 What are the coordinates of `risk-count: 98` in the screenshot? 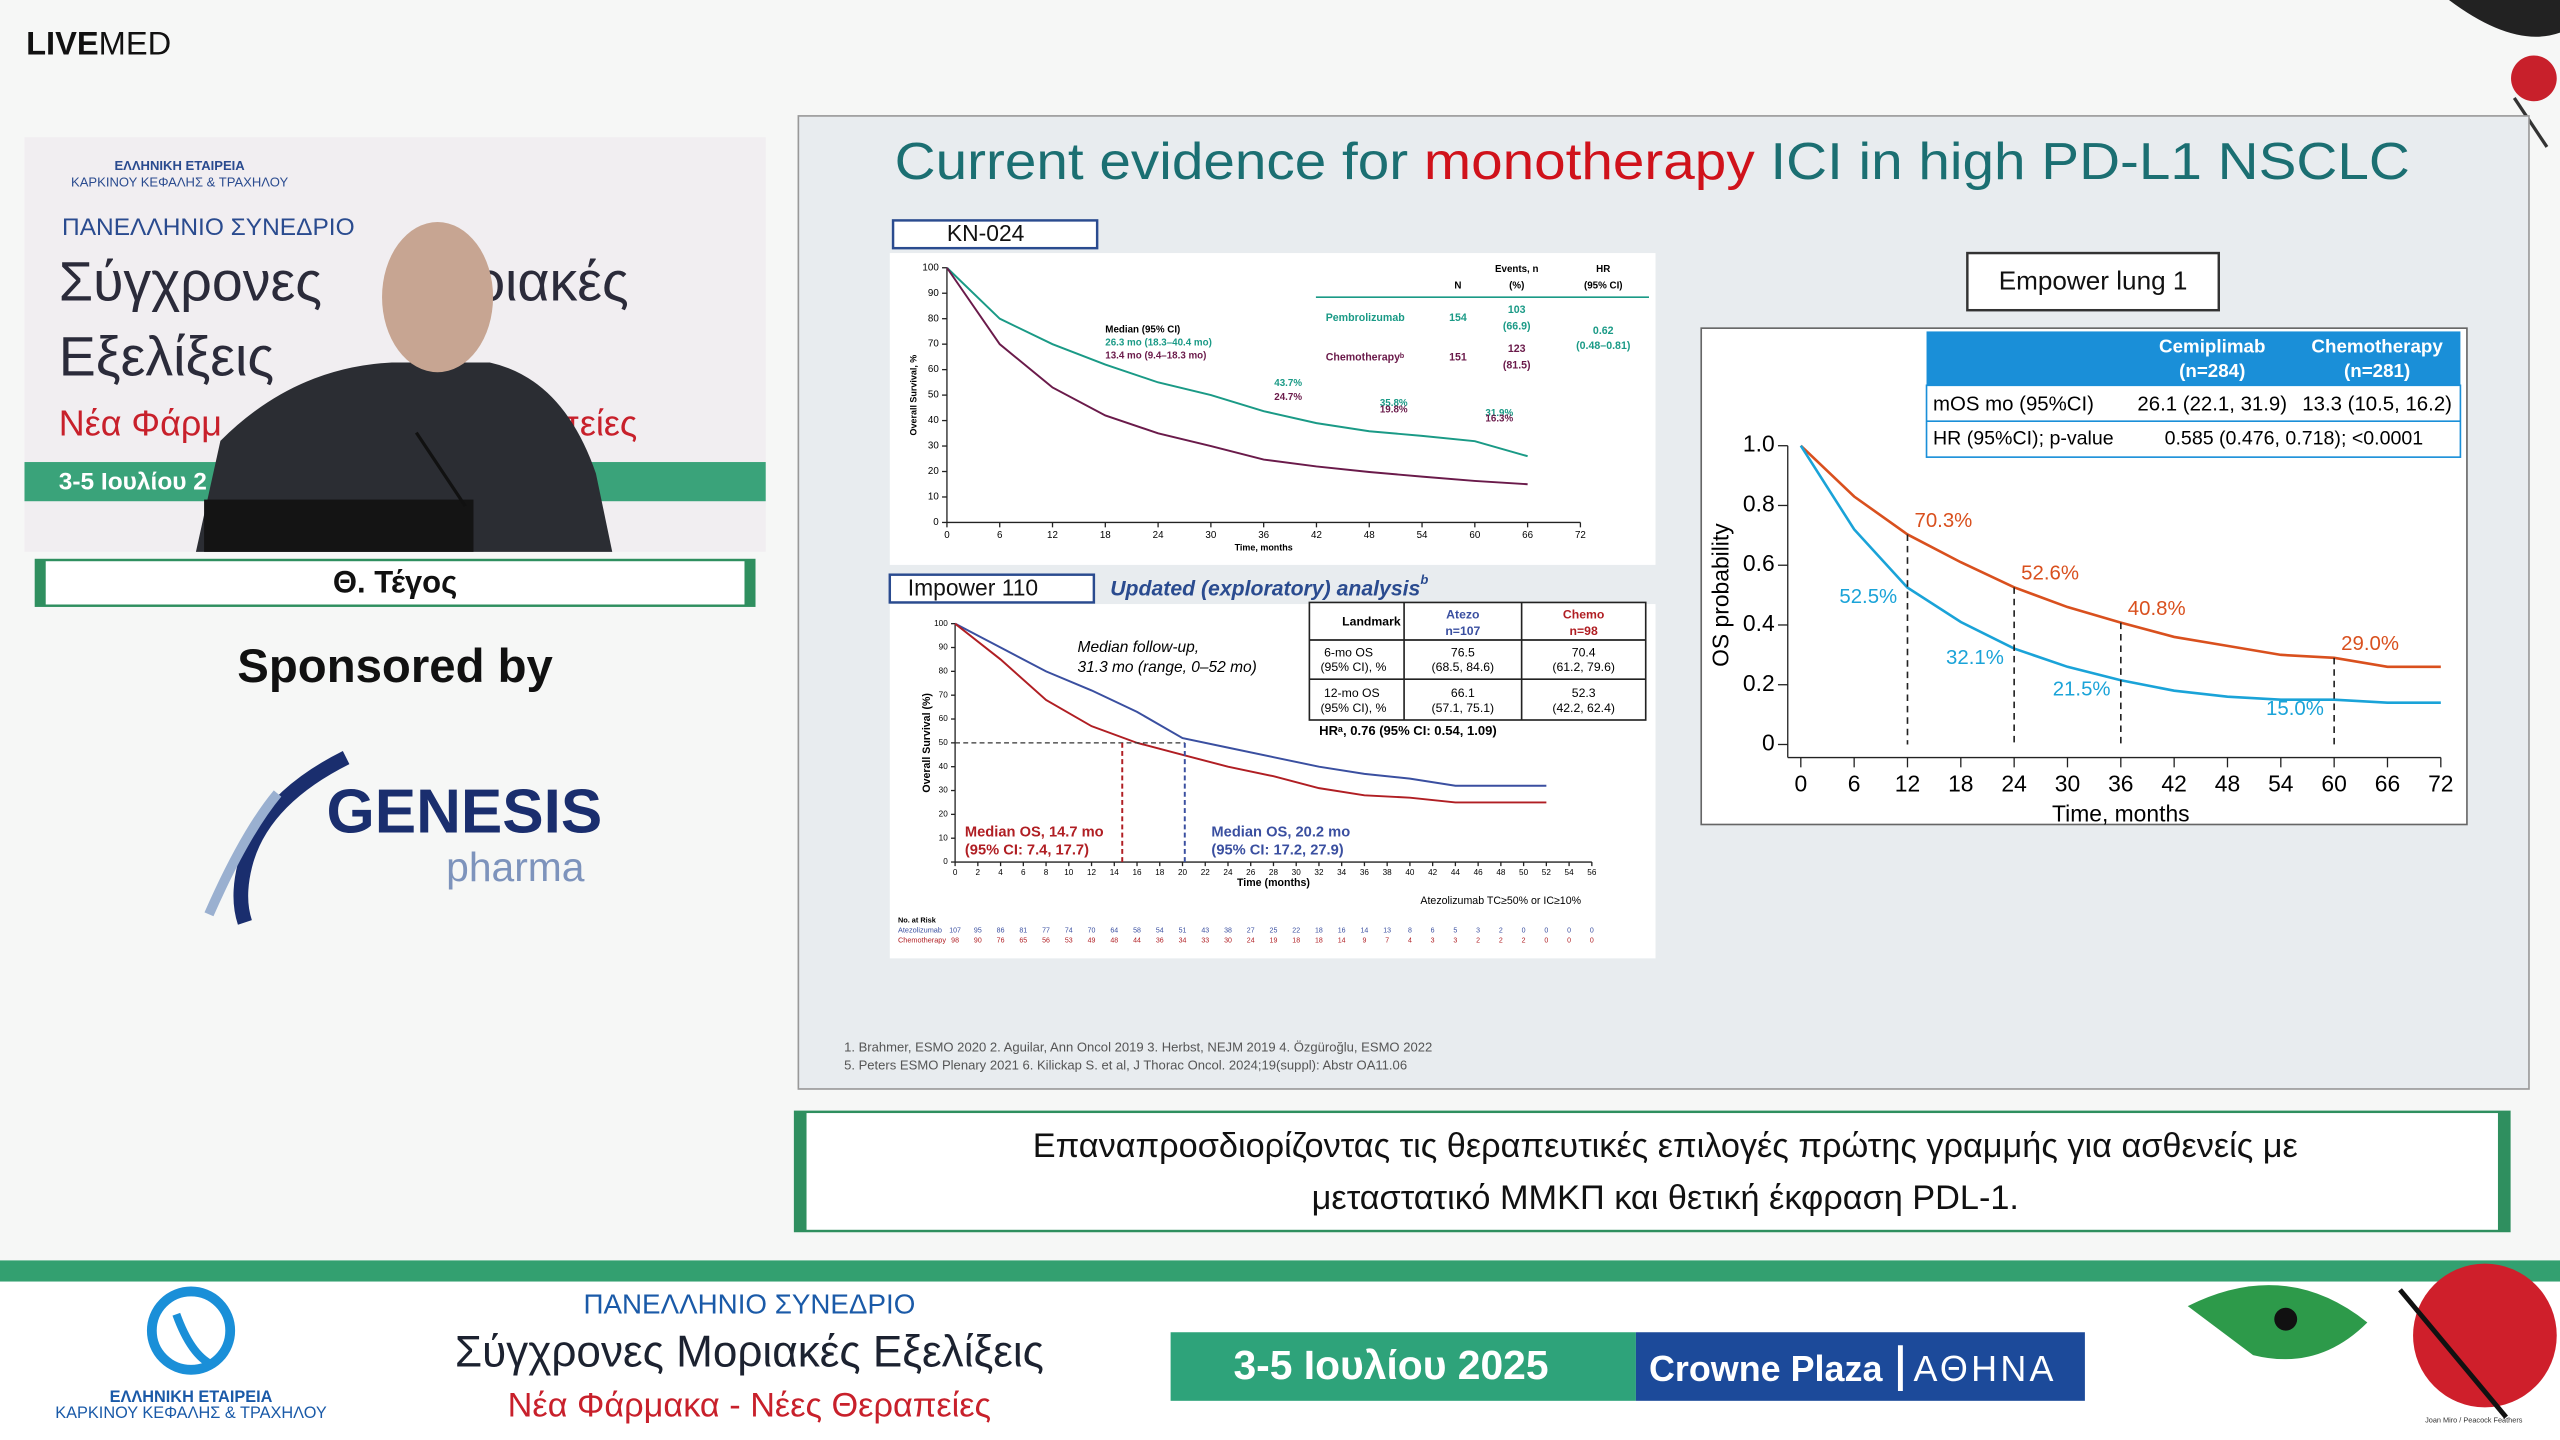 It's located at (955, 940).